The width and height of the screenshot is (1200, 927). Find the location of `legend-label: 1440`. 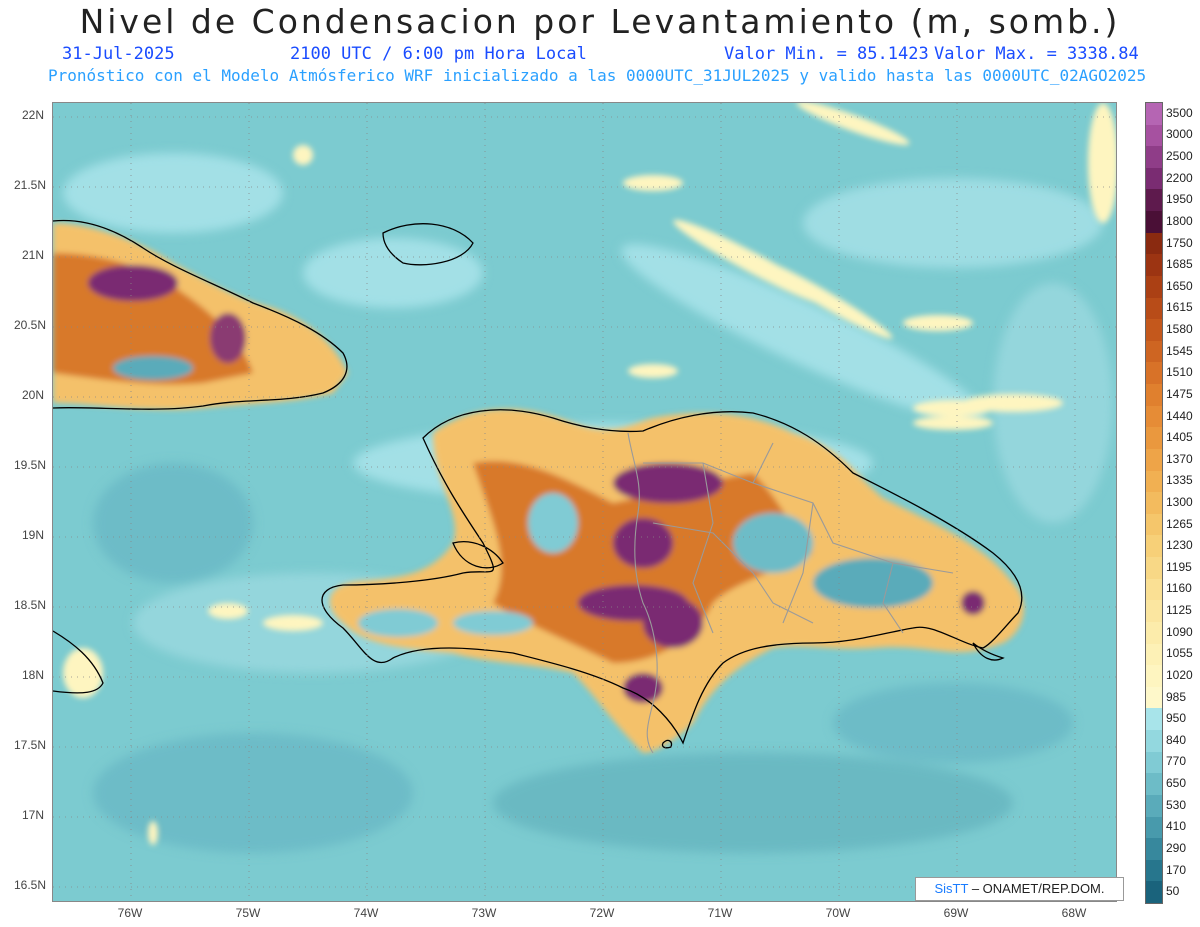

legend-label: 1440 is located at coordinates (1179, 415).